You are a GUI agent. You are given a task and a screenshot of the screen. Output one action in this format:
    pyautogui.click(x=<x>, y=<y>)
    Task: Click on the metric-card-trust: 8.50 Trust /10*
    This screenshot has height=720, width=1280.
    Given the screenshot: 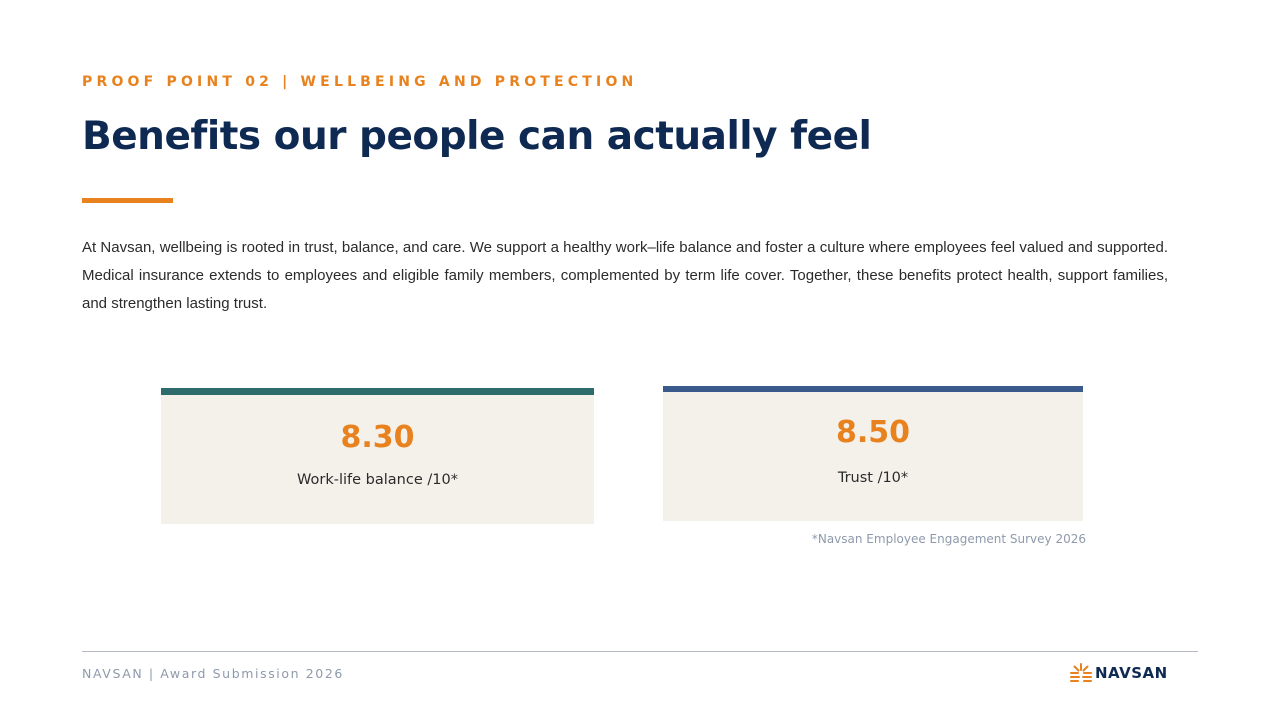 What is the action you would take?
    pyautogui.click(x=873, y=453)
    